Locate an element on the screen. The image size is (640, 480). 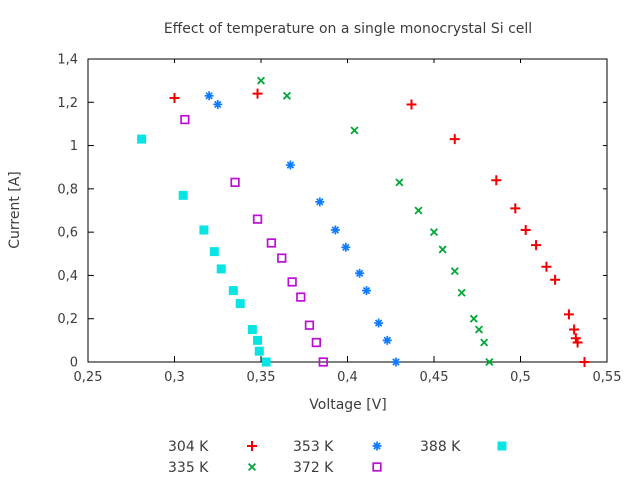
y-tick-label: 0,2 is located at coordinates (67, 319).